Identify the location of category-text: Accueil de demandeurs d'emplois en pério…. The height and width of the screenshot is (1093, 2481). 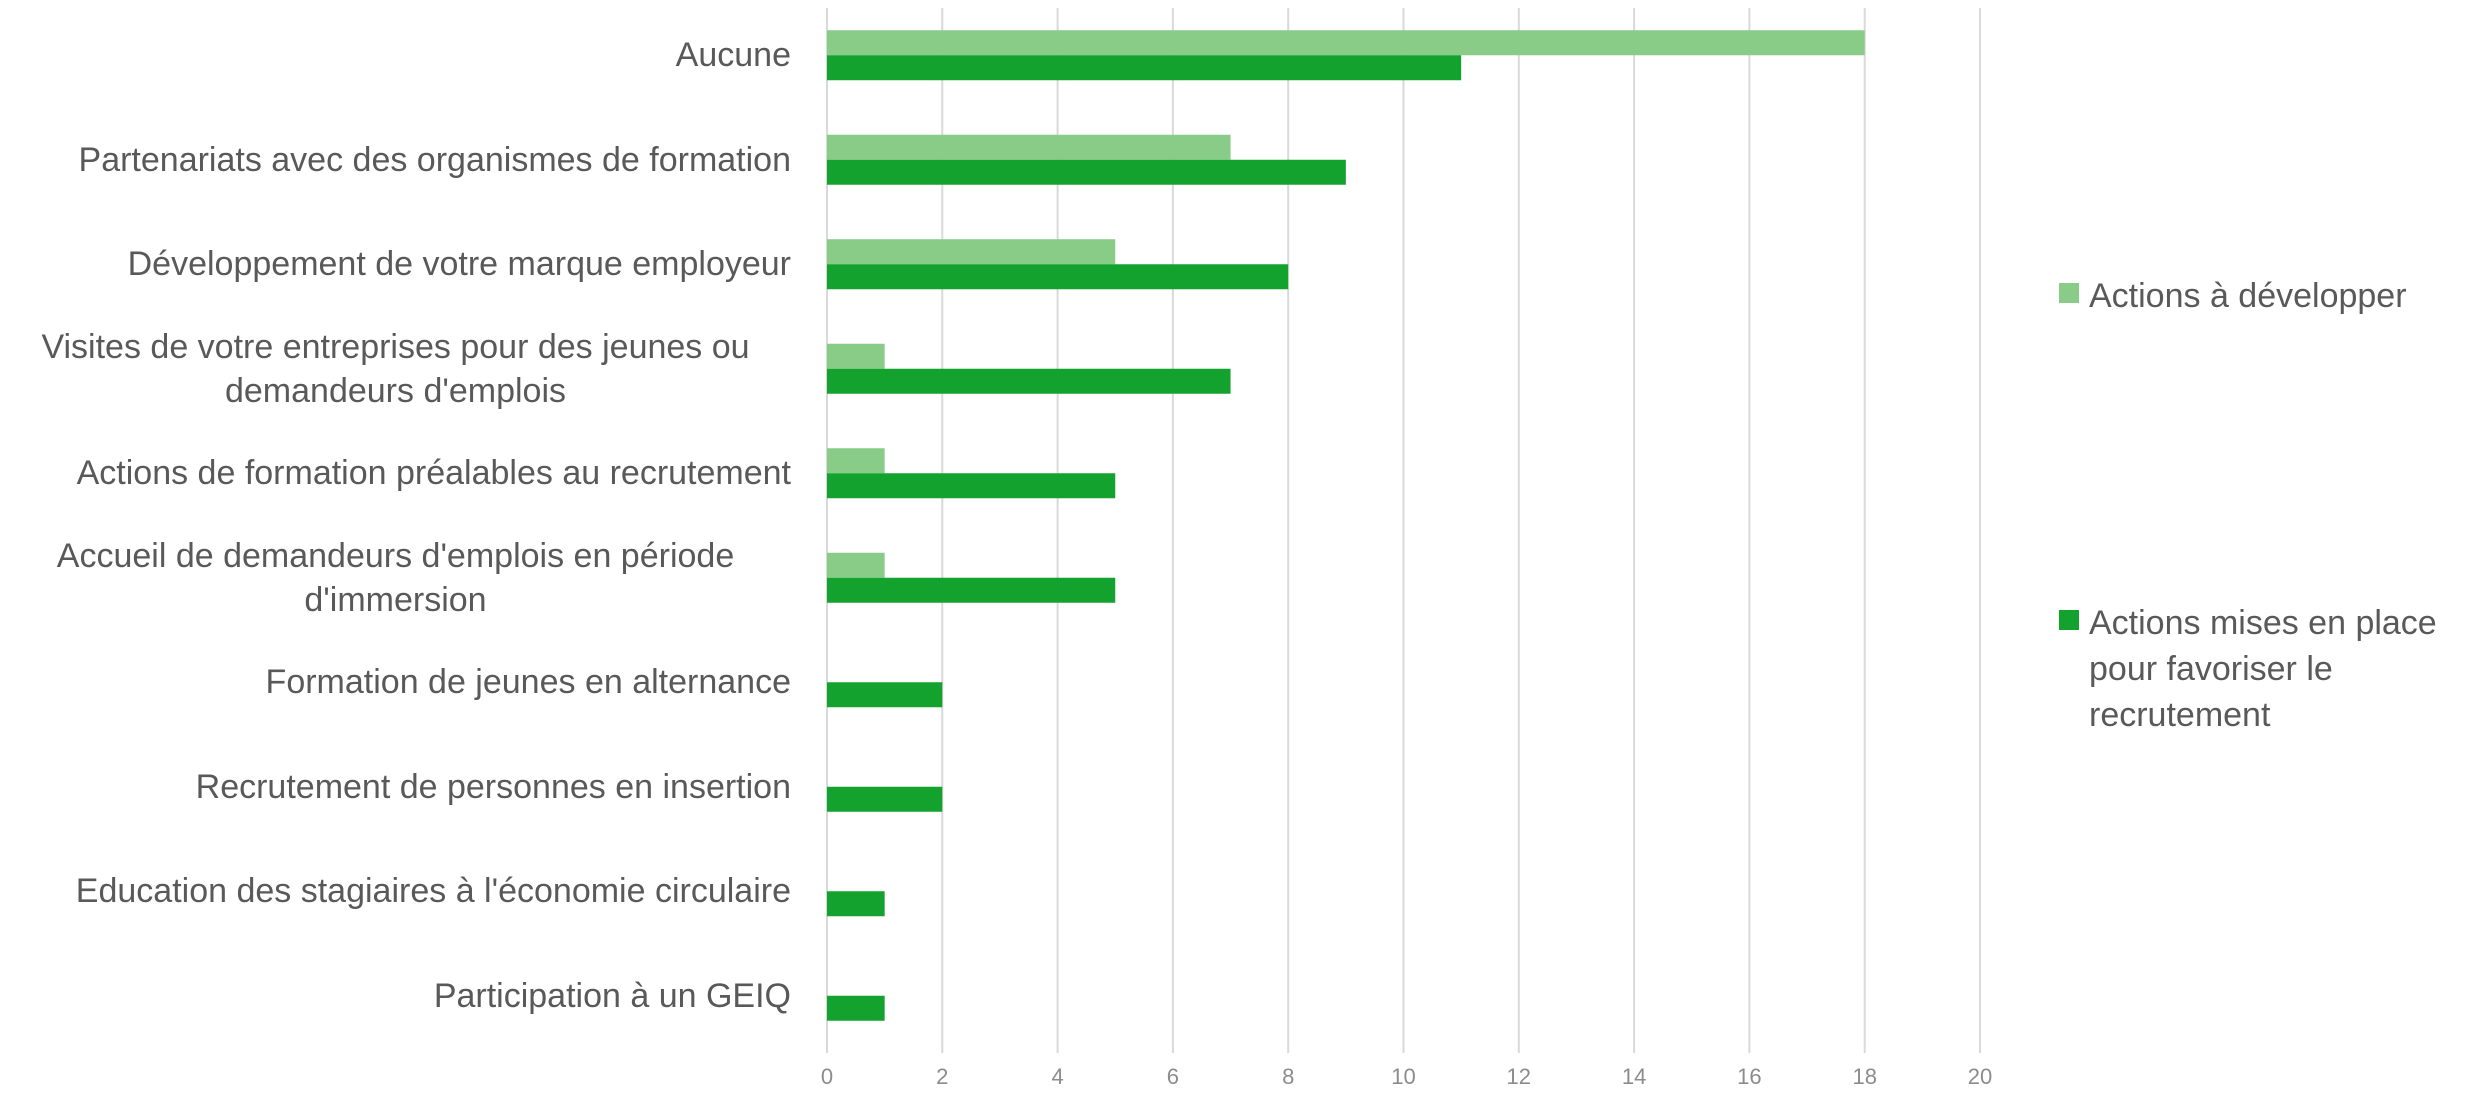
(395, 577).